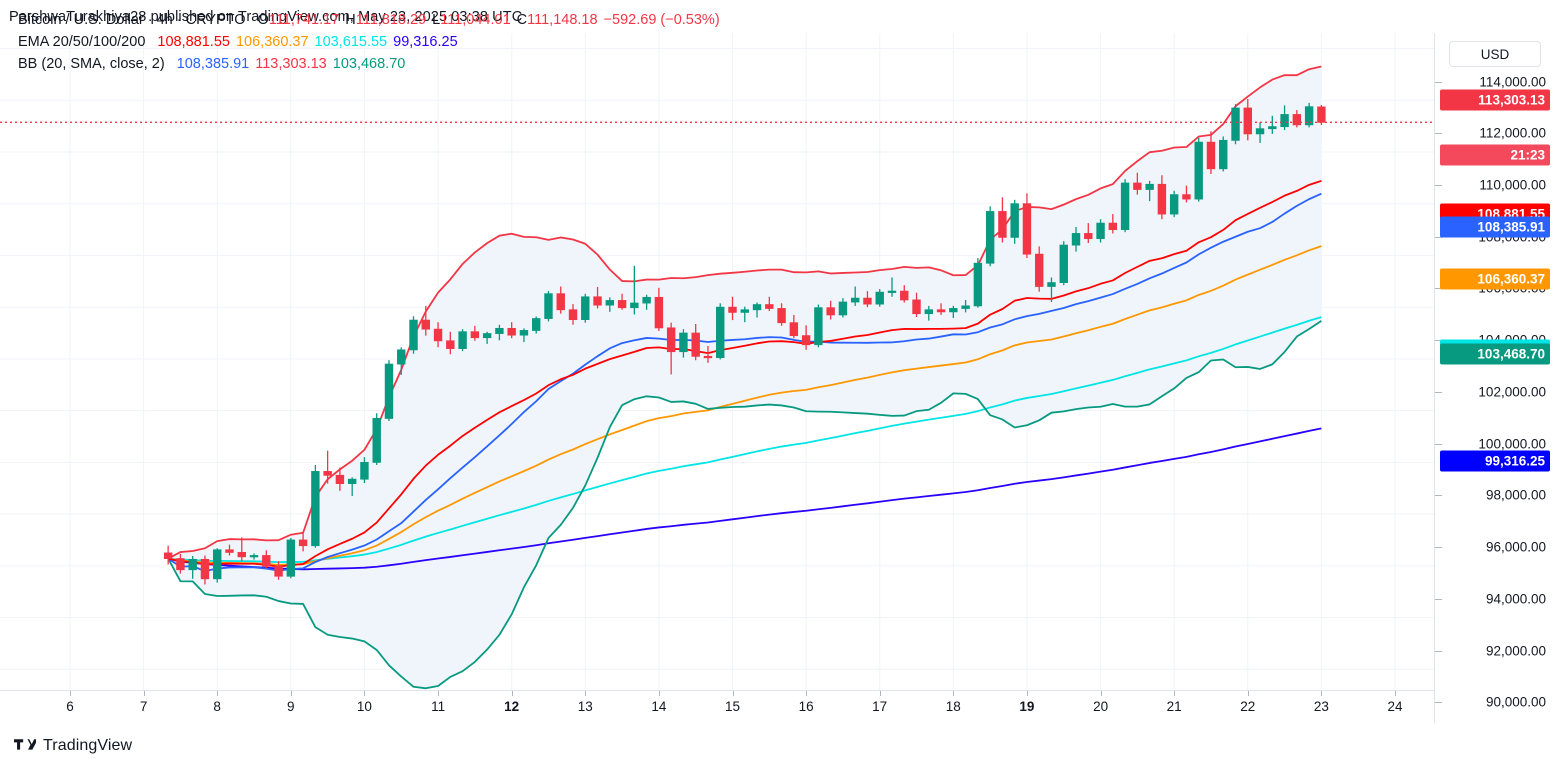 Image resolution: width=1553 pixels, height=772 pixels. Describe the element at coordinates (1321, 706) in the screenshot. I see `time-axis-tick-label: 23` at that location.